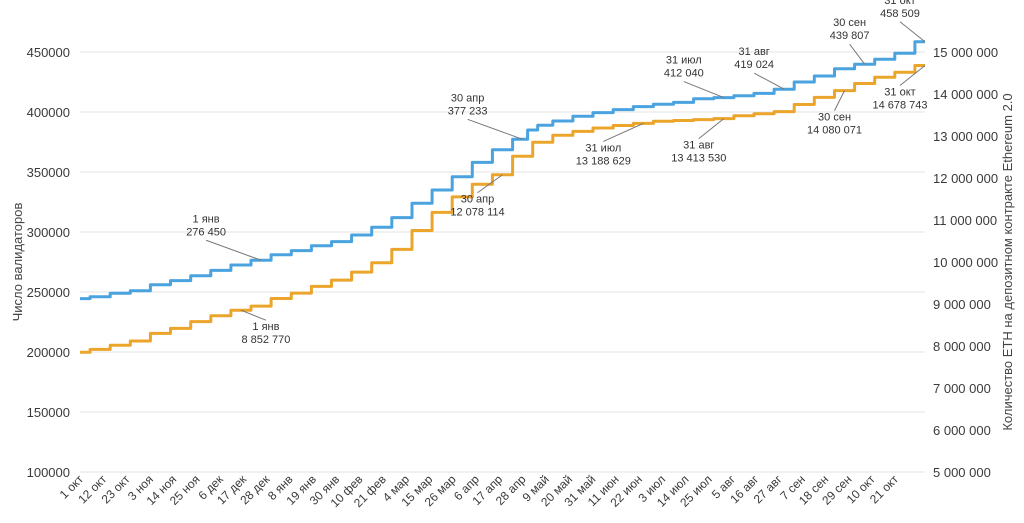 This screenshot has height=523, width=1024. What do you see at coordinates (962, 472) in the screenshot?
I see `y-right-tick-label: 5 000 000` at bounding box center [962, 472].